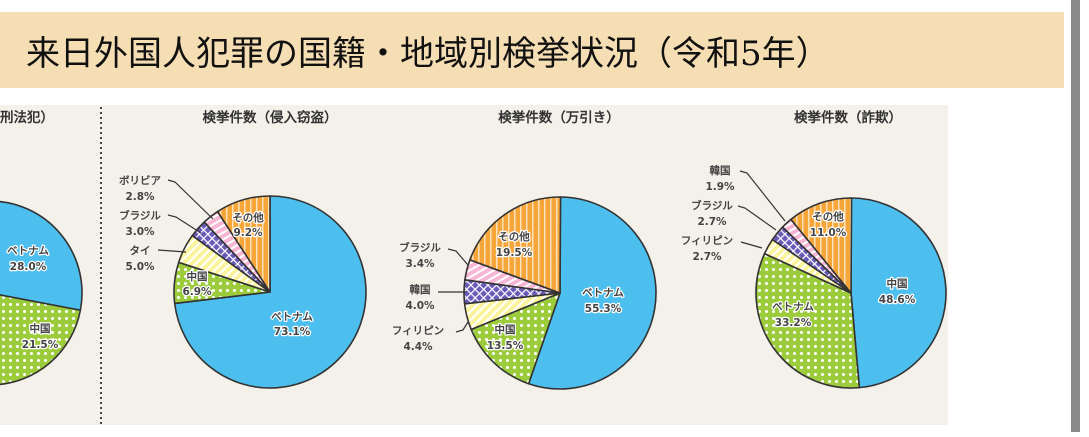 This screenshot has height=437, width=1089. Describe the element at coordinates (420, 306) in the screenshot. I see `label-value: 4.0%` at that location.